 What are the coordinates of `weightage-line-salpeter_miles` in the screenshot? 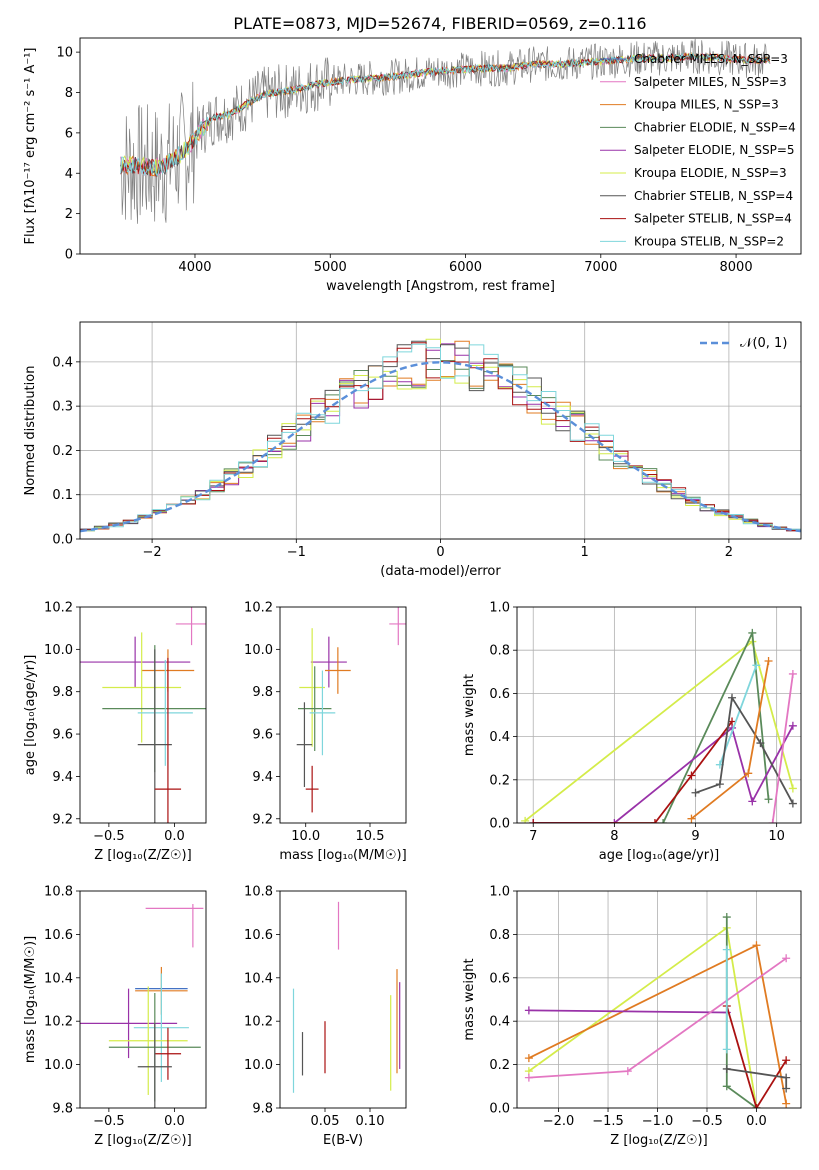 It's located at (782, 748).